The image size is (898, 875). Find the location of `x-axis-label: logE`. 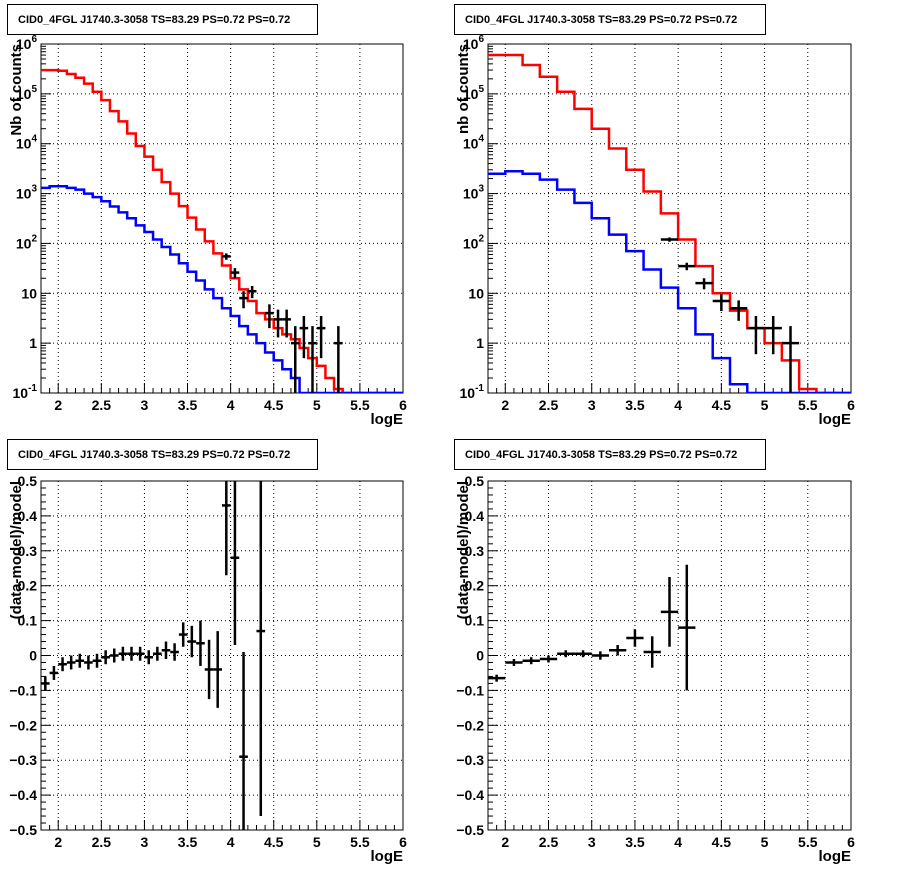

x-axis-label: logE is located at coordinates (387, 419).